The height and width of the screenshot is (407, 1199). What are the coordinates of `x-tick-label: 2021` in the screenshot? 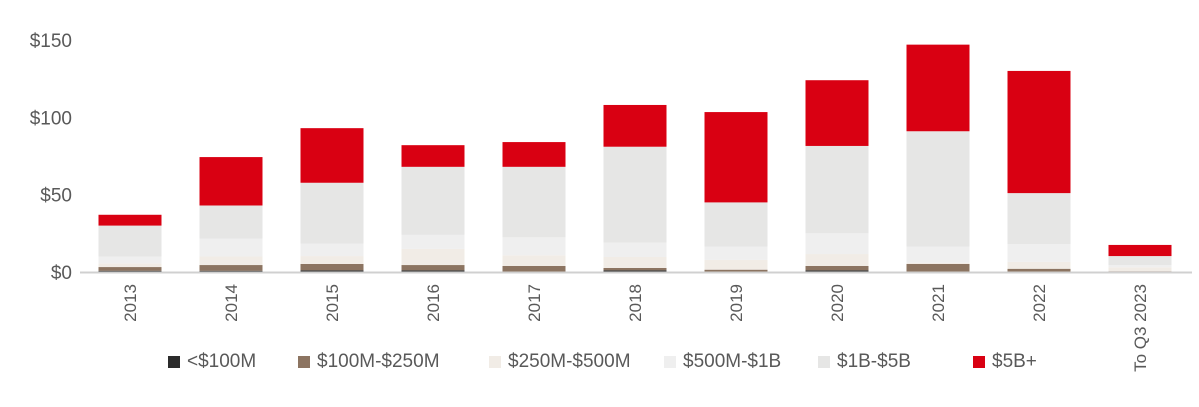 It's located at (938, 303).